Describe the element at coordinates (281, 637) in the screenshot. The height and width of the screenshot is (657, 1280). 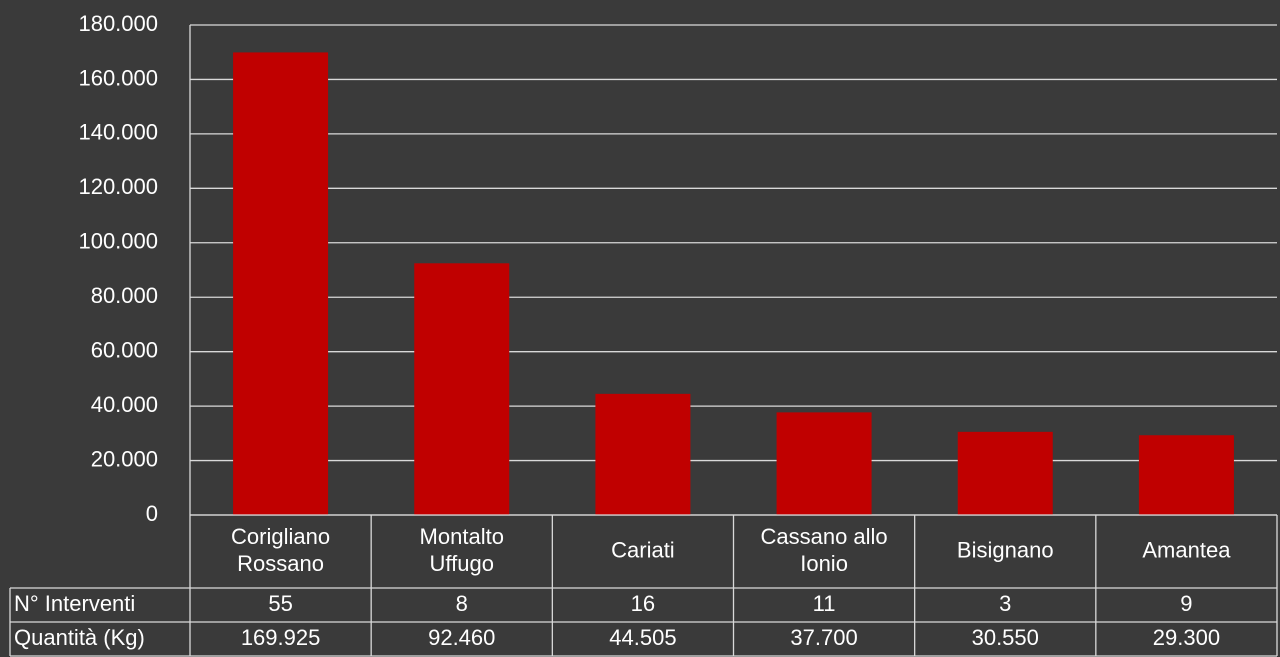
I see `table-cell: 169.925` at that location.